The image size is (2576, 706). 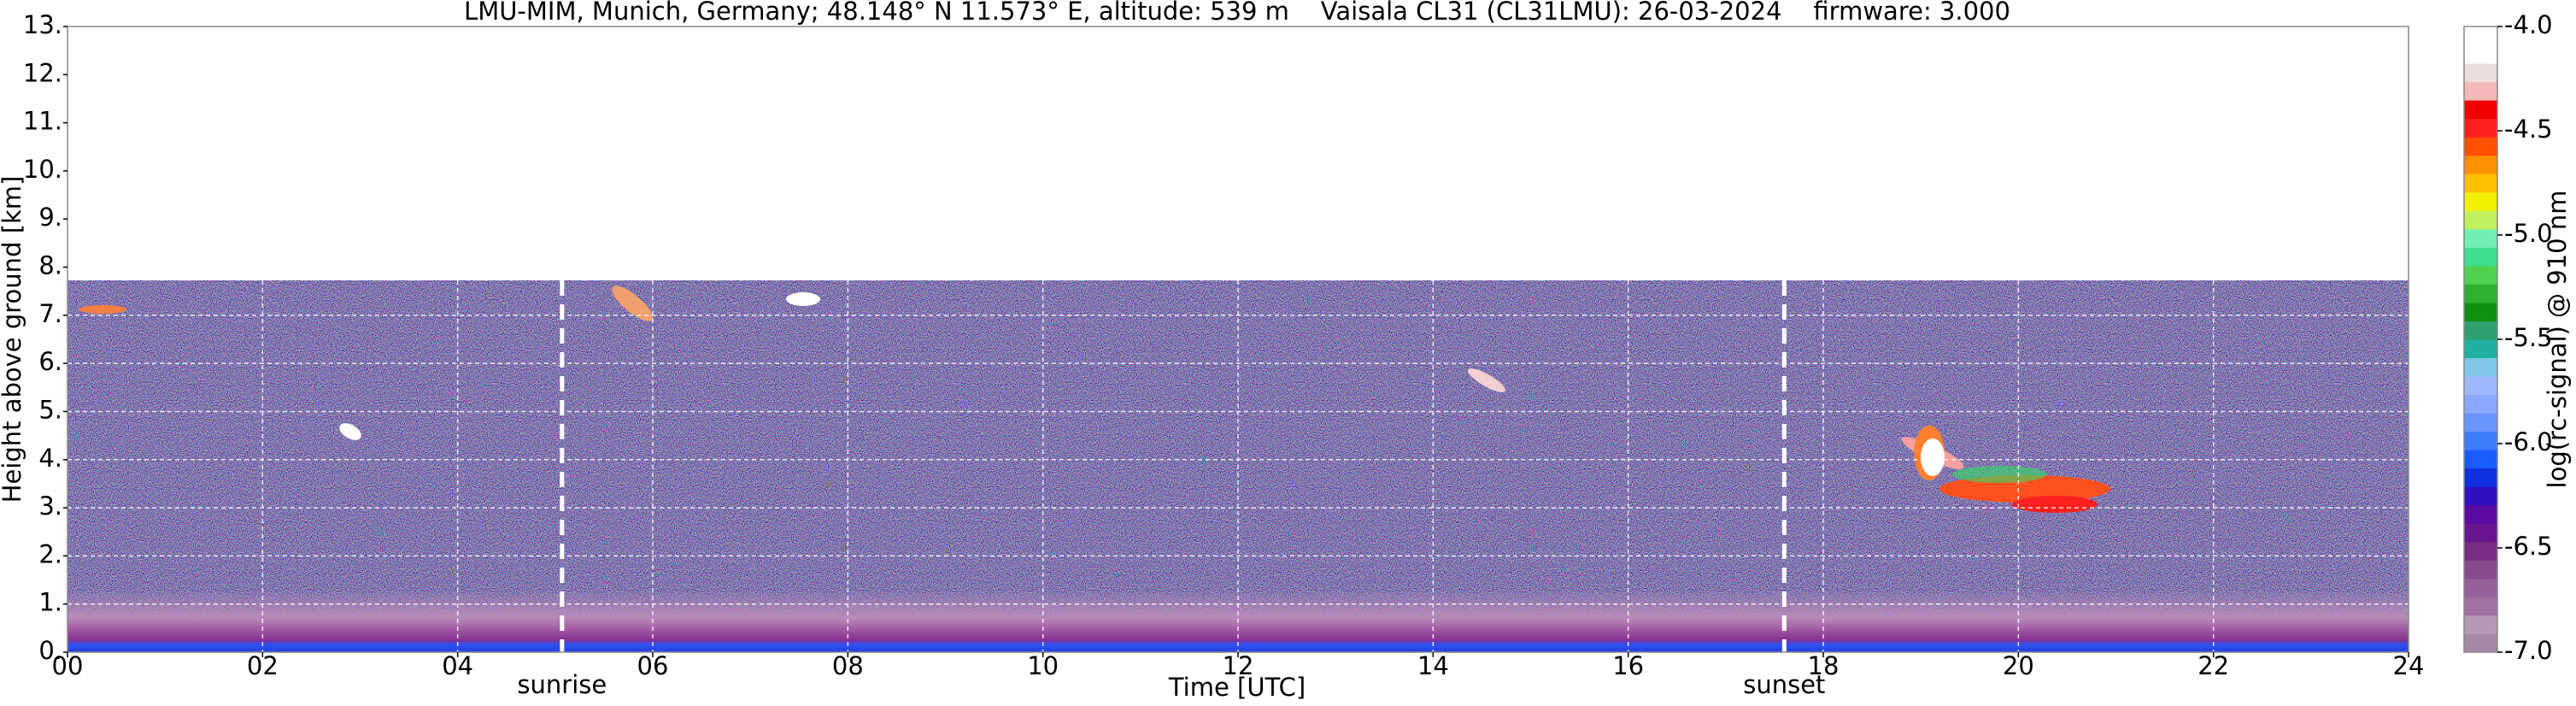 I want to click on y-tick-label: 8., so click(x=50, y=265).